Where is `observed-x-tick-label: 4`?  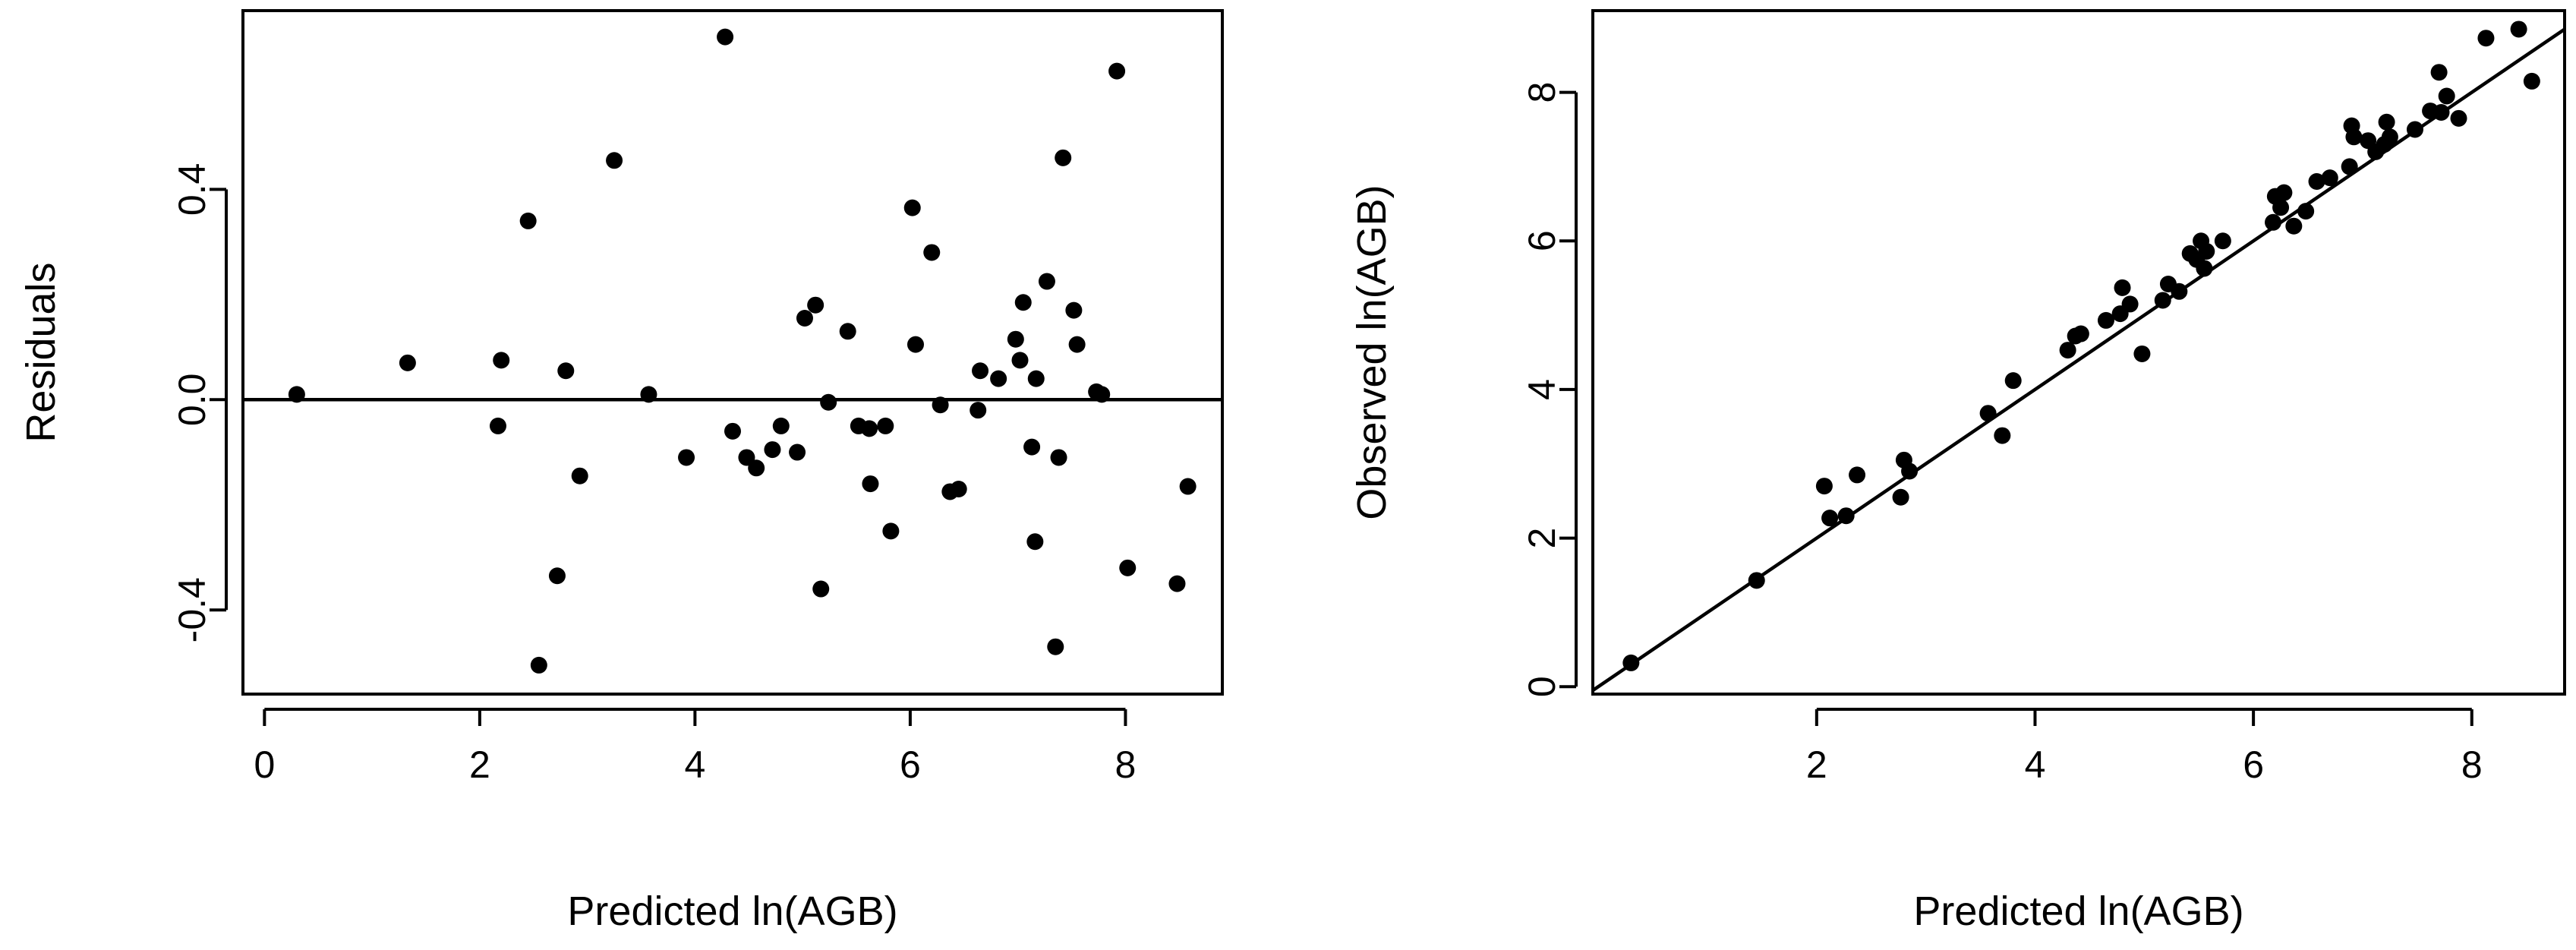 observed-x-tick-label: 4 is located at coordinates (2035, 764).